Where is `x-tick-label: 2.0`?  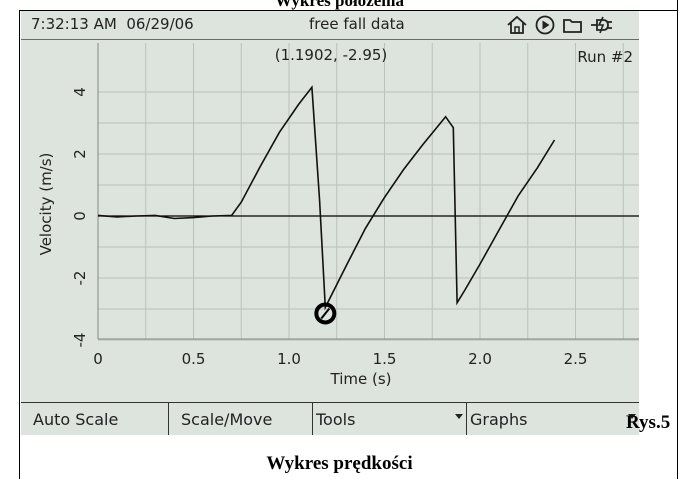 x-tick-label: 2.0 is located at coordinates (480, 359).